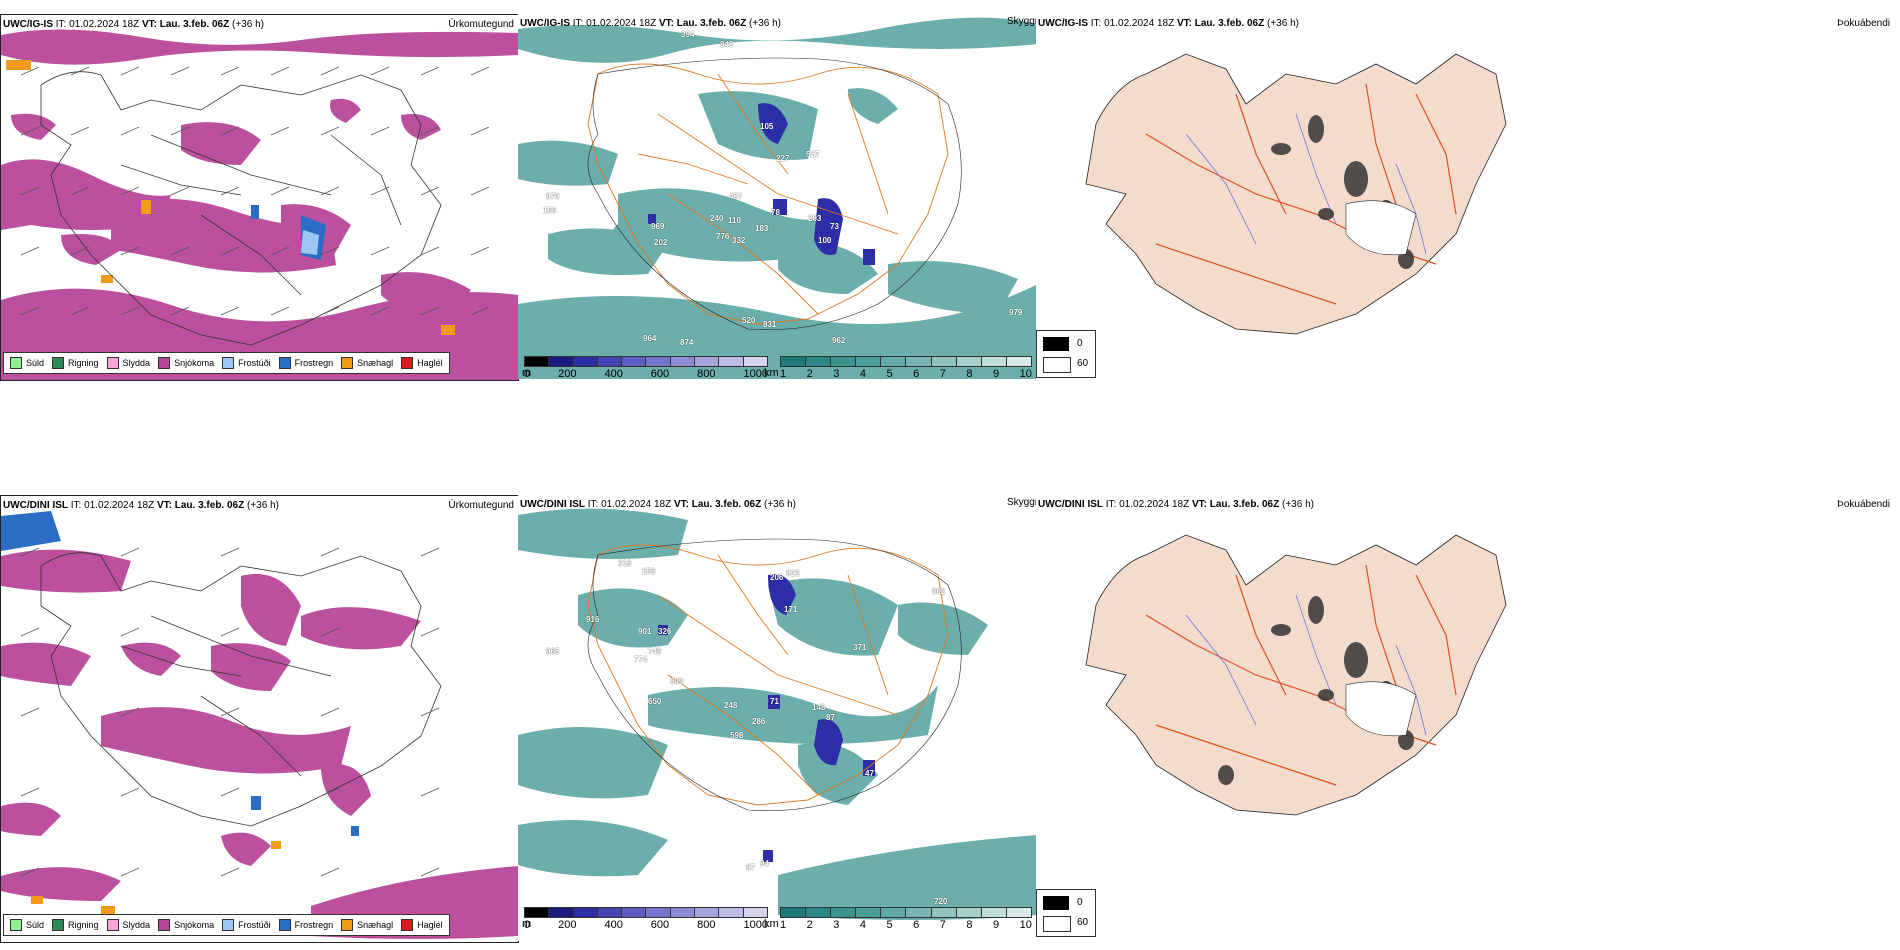 This screenshot has height=950, width=1900. What do you see at coordinates (305, 925) in the screenshot?
I see `legend-item: Frostregn` at bounding box center [305, 925].